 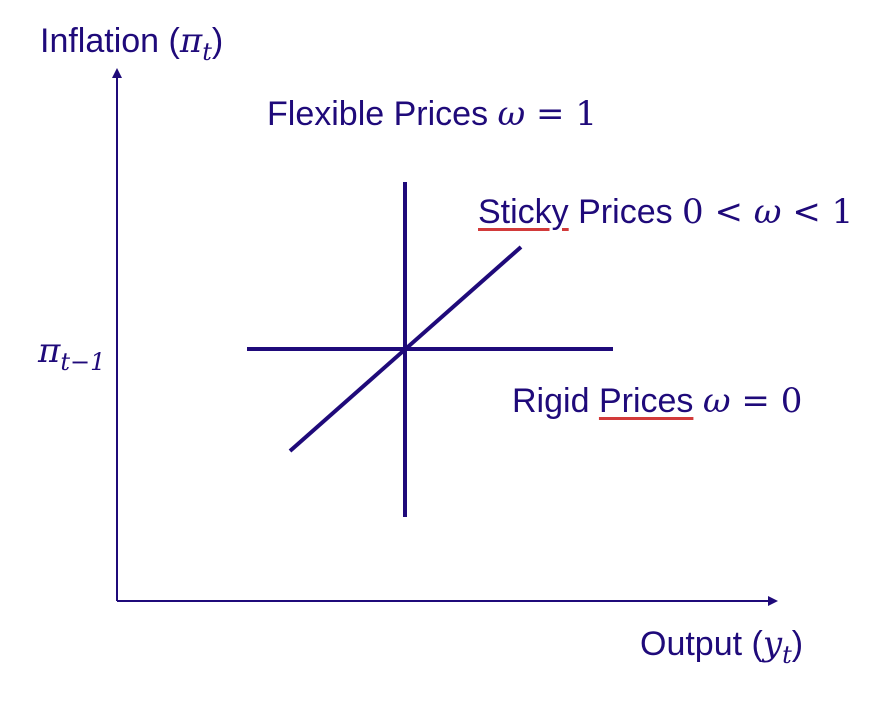 What do you see at coordinates (697, 401) in the screenshot?
I see `rigid-space` at bounding box center [697, 401].